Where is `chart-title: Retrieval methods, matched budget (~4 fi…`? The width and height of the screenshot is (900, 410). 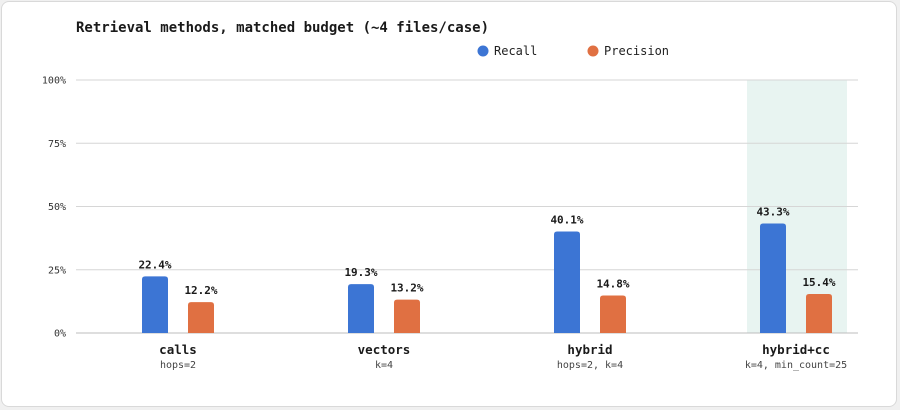 chart-title: Retrieval methods, matched budget (~4 fi… is located at coordinates (282, 28).